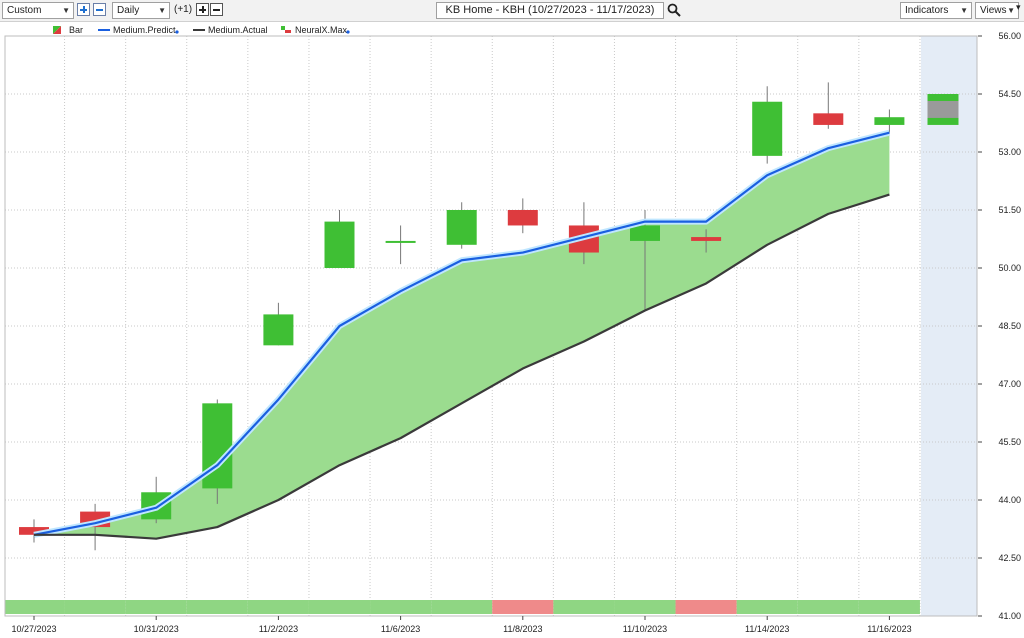 The height and width of the screenshot is (638, 1024). Describe the element at coordinates (1009, 558) in the screenshot. I see `y-tick-label: 42.50` at that location.